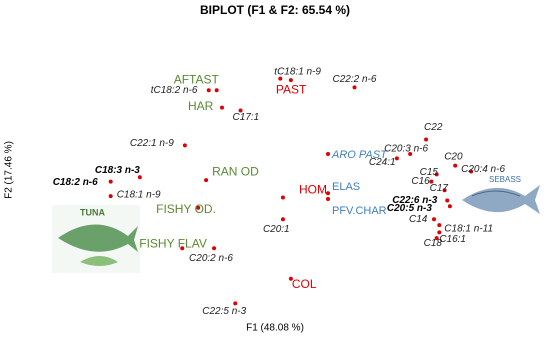  Describe the element at coordinates (291, 89) in the screenshot. I see `point-label: PAST` at that location.